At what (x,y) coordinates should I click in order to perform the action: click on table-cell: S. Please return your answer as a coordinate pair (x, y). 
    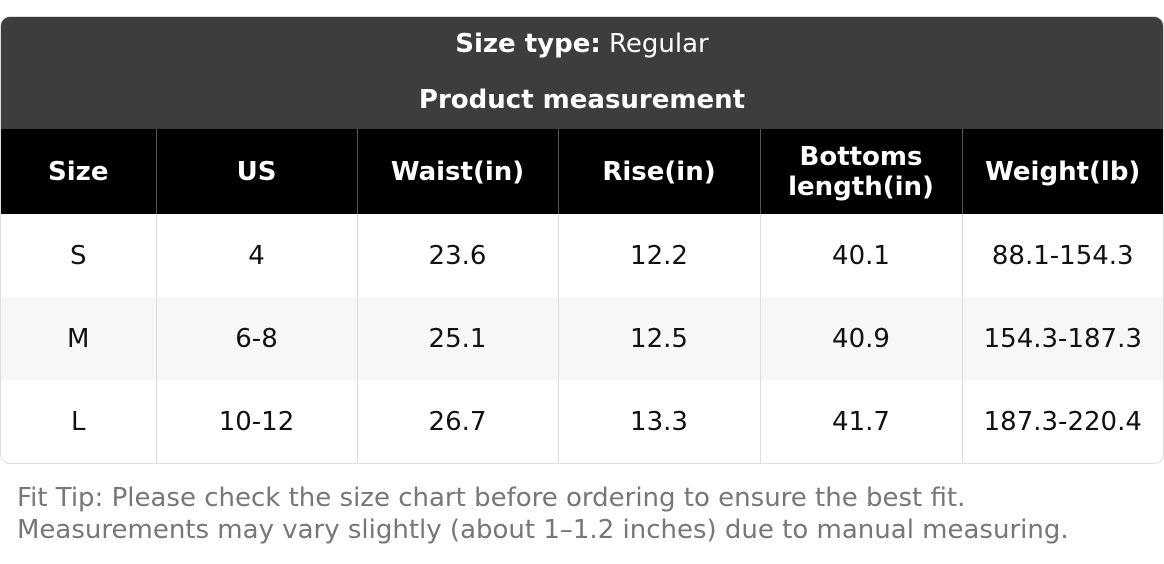
    Looking at the image, I should click on (78, 255).